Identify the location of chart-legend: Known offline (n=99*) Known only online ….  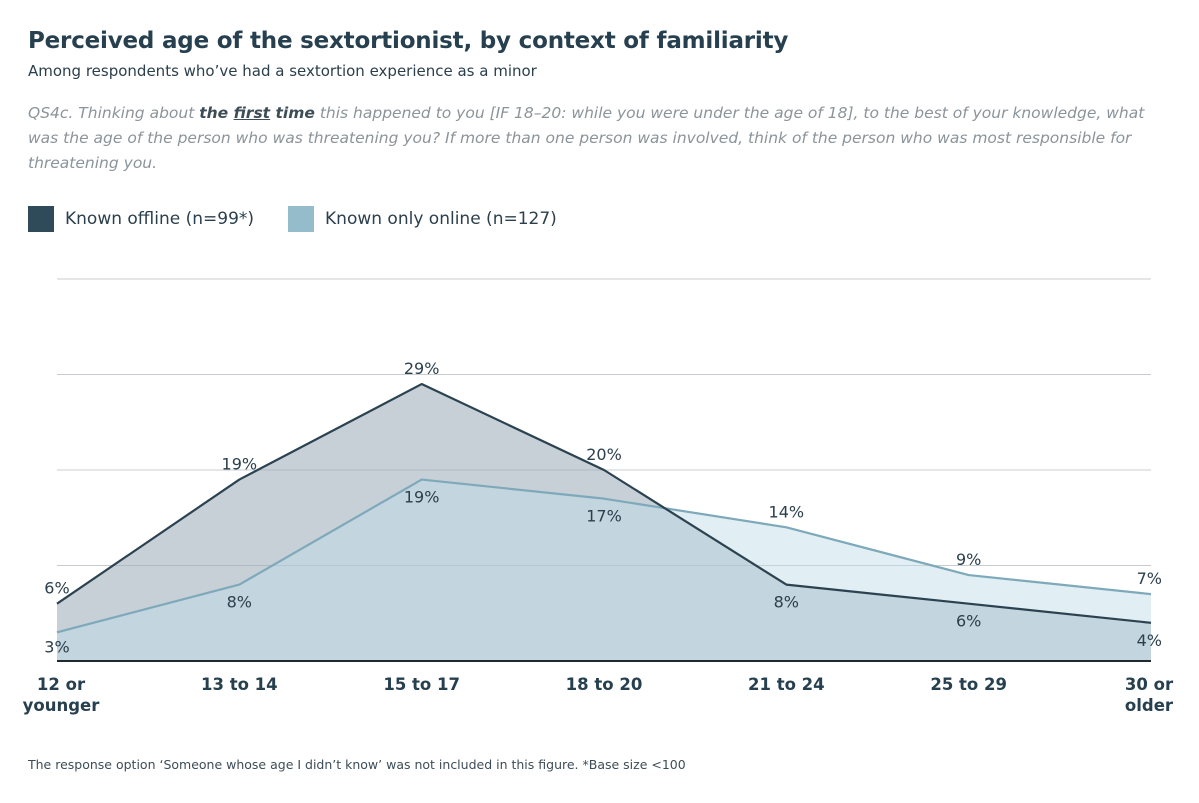
(309, 219).